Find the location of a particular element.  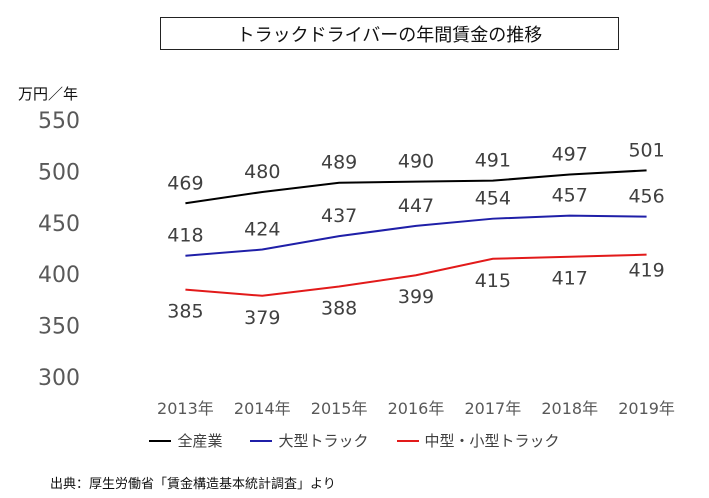

data-label: 424 is located at coordinates (262, 230).